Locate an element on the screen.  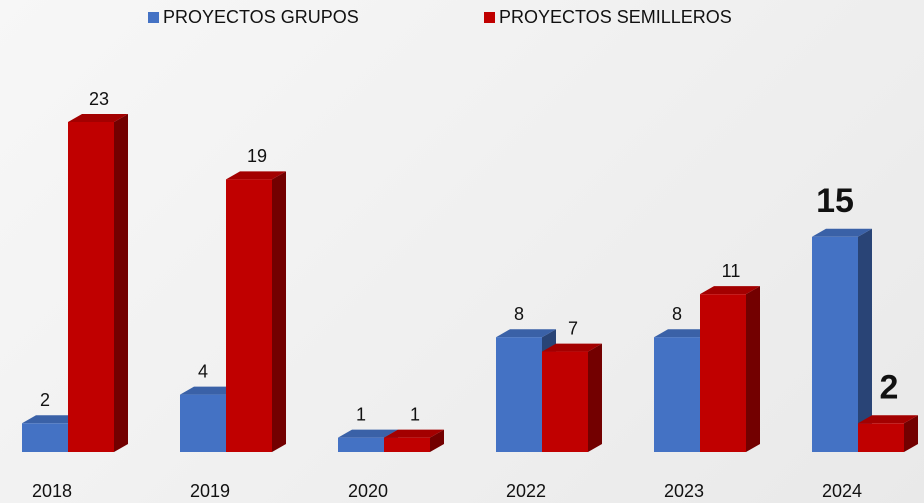
data-label: 15 is located at coordinates (835, 201).